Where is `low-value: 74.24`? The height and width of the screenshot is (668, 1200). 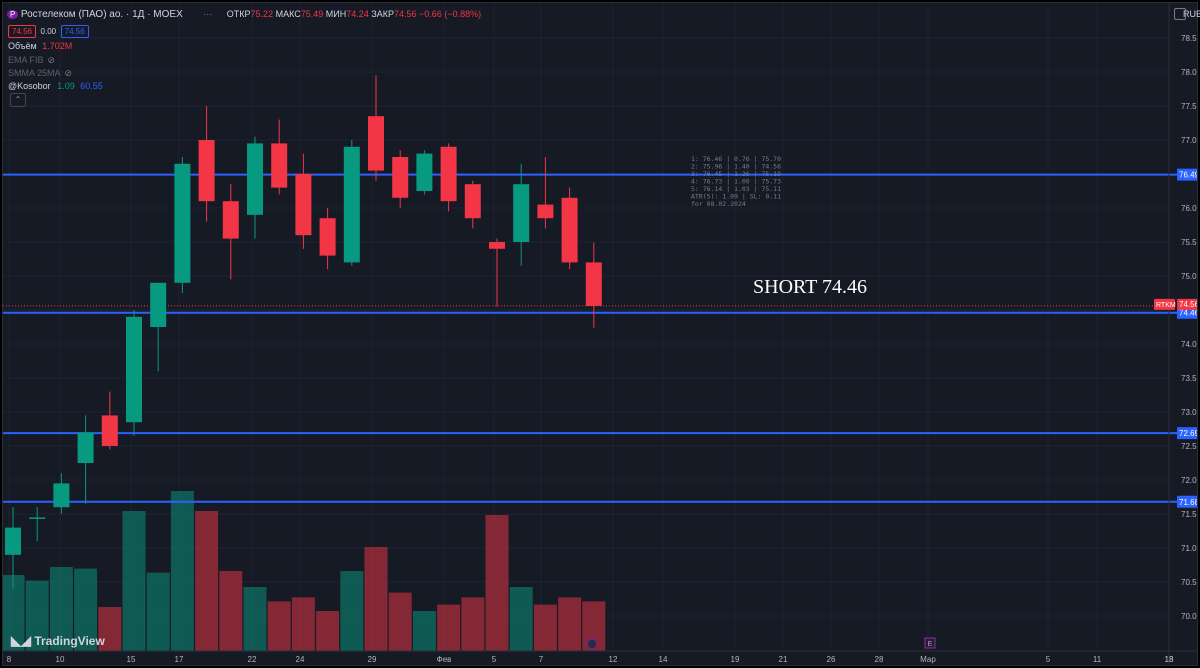
low-value: 74.24 is located at coordinates (357, 14).